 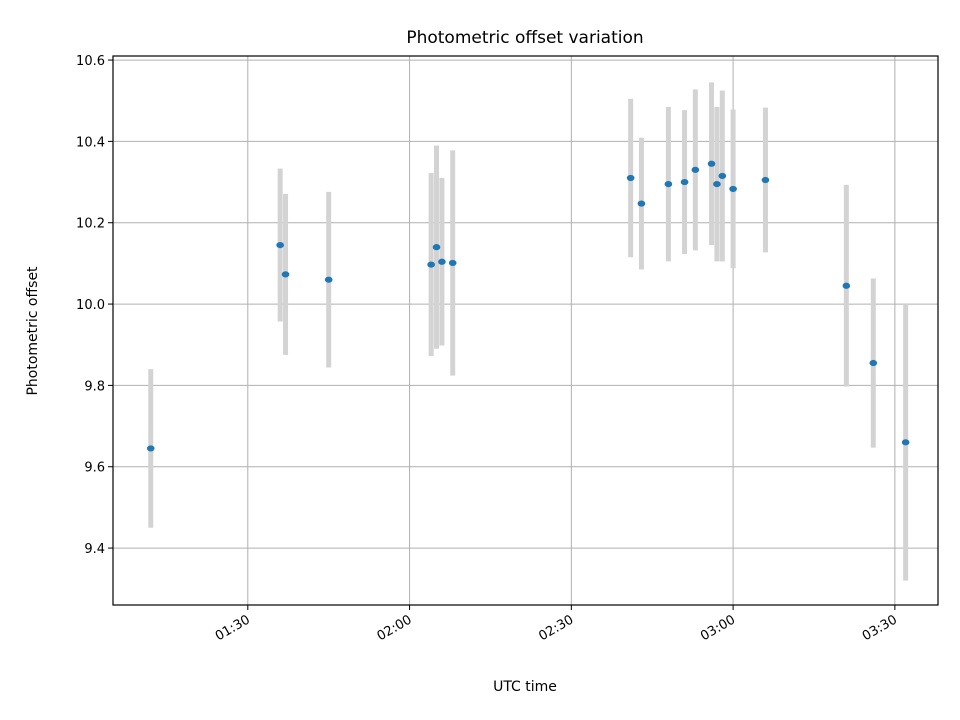 What do you see at coordinates (94, 549) in the screenshot?
I see `y-tick-label: 9.4` at bounding box center [94, 549].